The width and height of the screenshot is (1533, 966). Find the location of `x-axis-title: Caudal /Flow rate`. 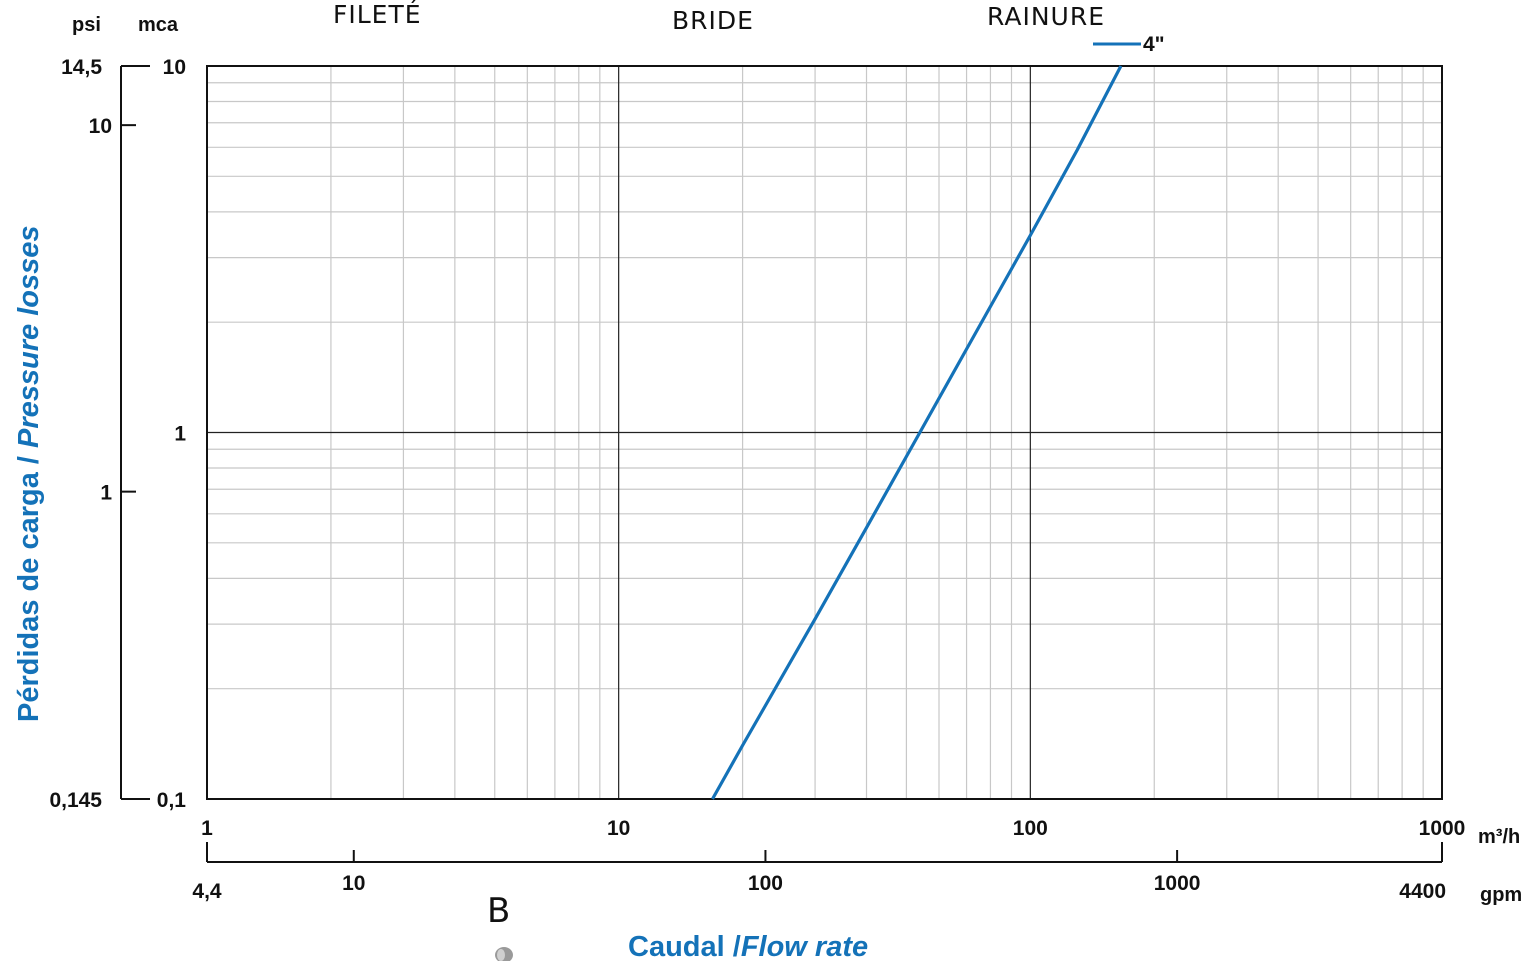

x-axis-title: Caudal /Flow rate is located at coordinates (748, 946).